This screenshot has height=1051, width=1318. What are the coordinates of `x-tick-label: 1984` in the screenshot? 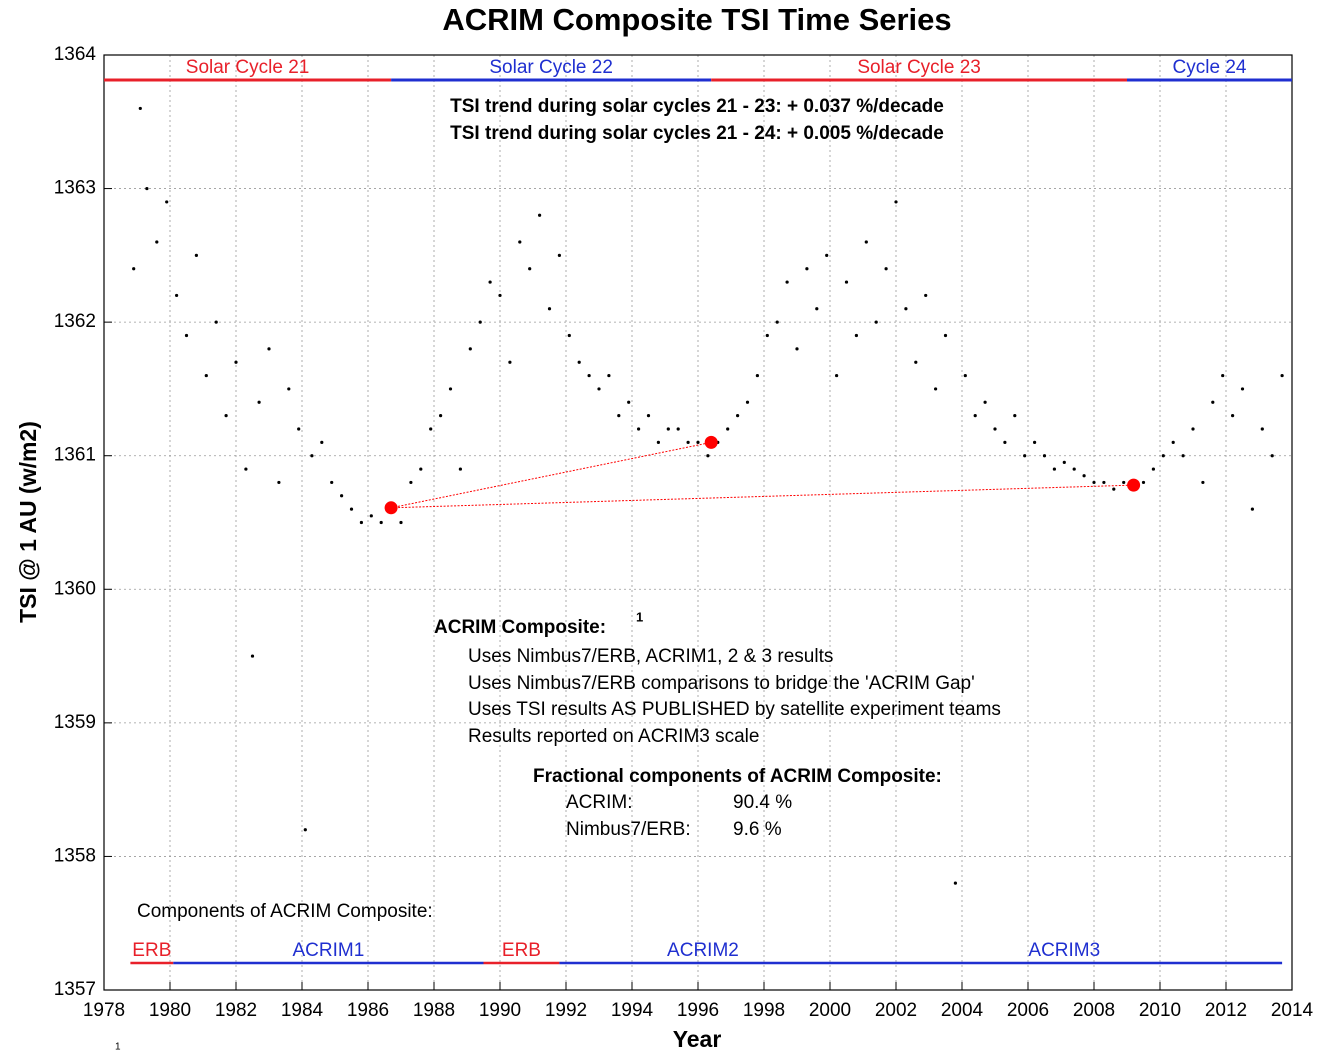 It's located at (302, 1010).